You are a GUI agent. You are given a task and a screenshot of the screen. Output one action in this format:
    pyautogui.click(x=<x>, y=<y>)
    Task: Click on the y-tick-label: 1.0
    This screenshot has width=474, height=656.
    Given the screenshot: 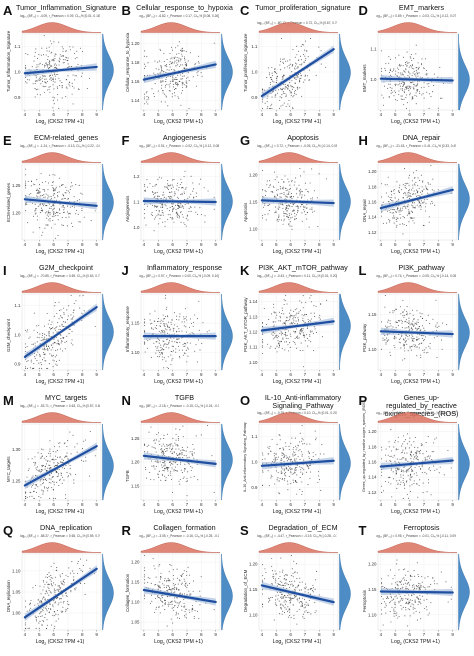 What is the action you would take?
    pyautogui.click(x=136, y=227)
    